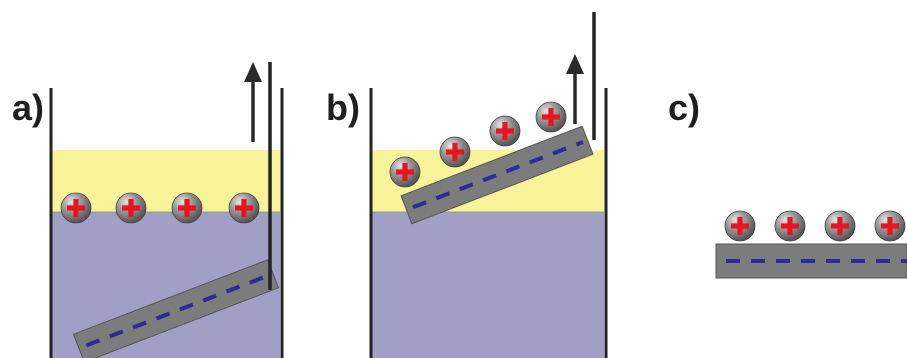  I want to click on panel-c-label: c), so click(684, 107).